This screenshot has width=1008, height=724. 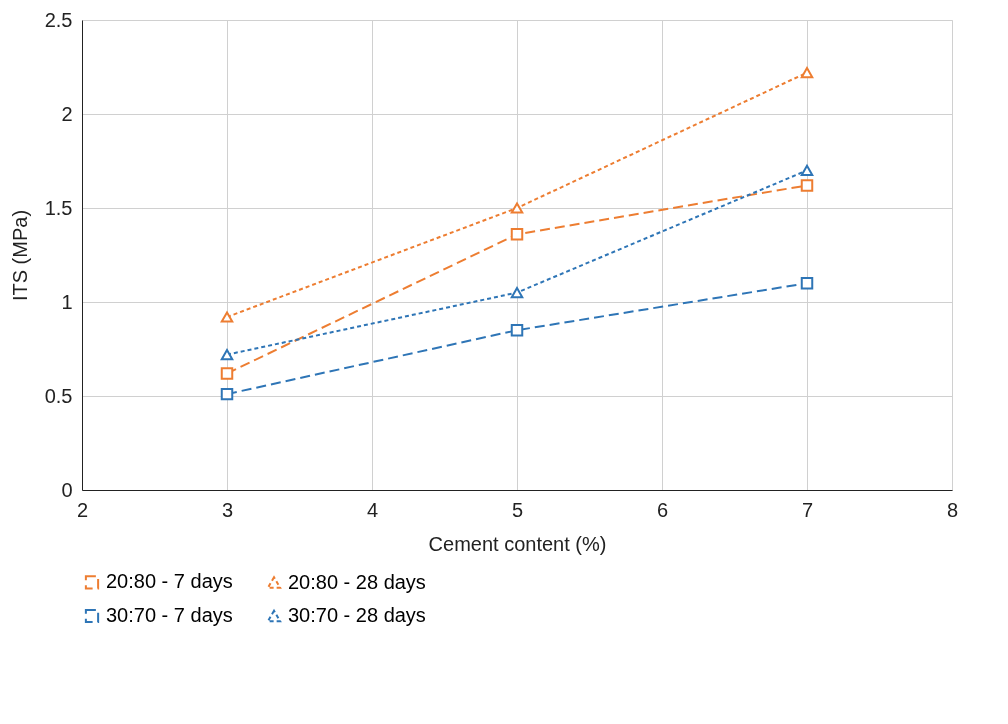 I want to click on y-tick-label: 1.5, so click(x=58, y=207).